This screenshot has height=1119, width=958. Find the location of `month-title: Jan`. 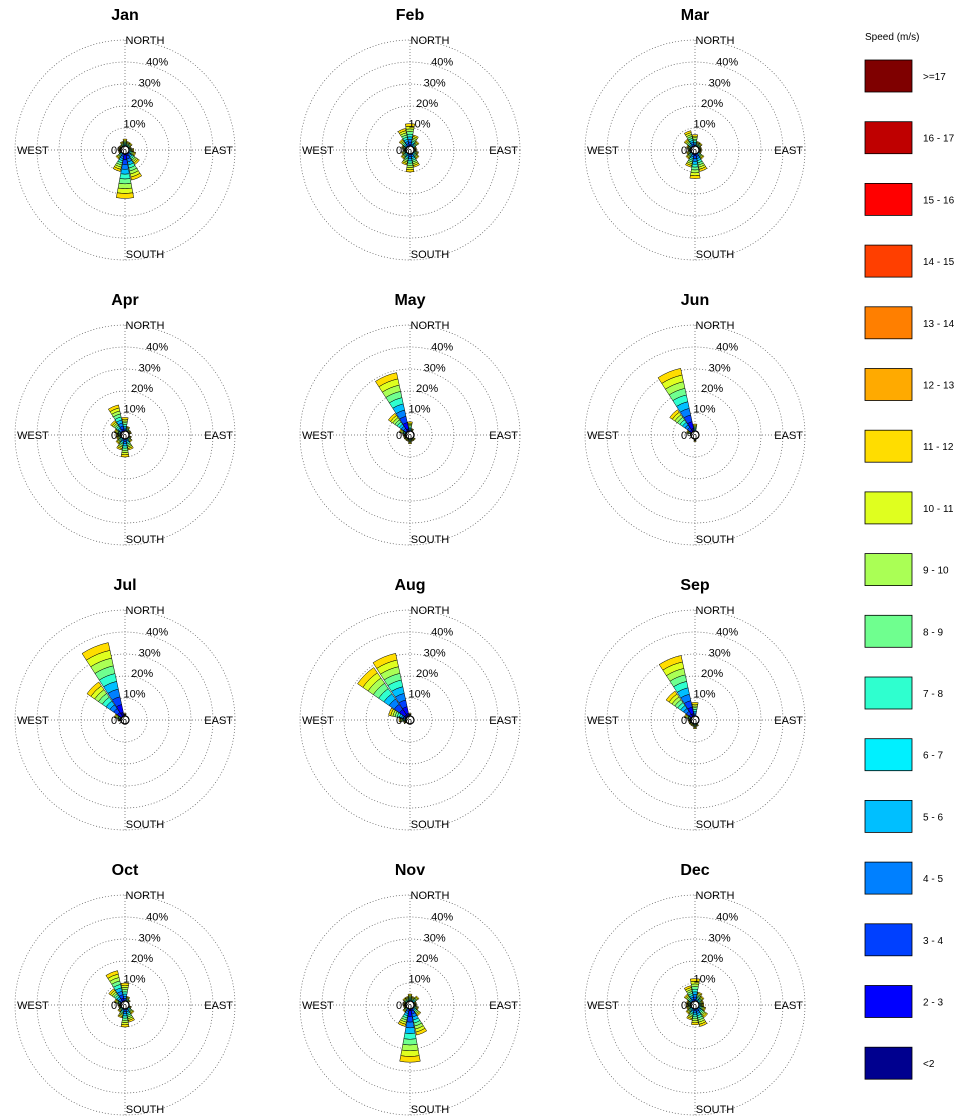

month-title: Jan is located at coordinates (125, 15).